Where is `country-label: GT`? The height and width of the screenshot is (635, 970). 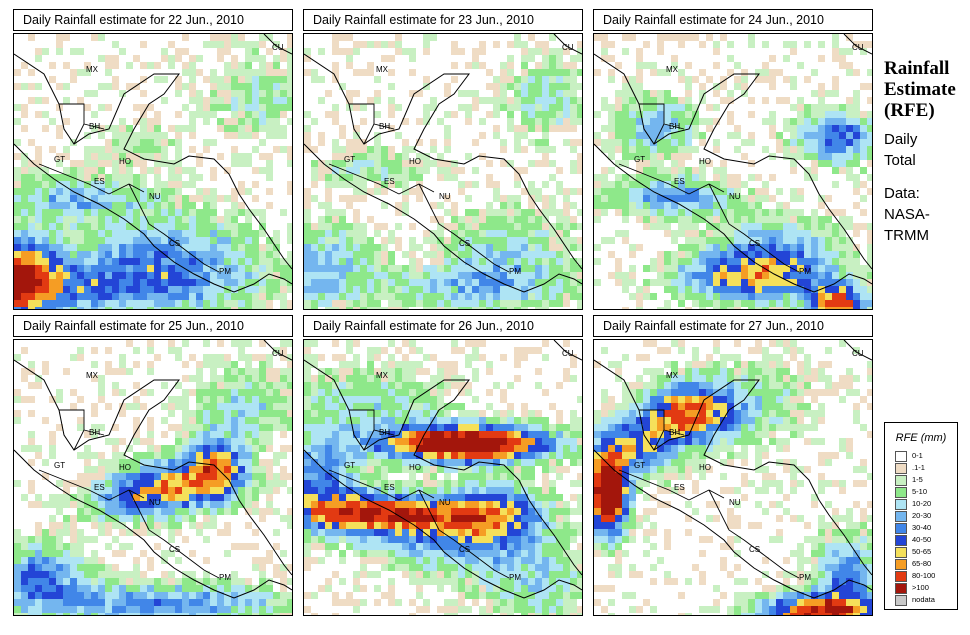 country-label: GT is located at coordinates (59, 465).